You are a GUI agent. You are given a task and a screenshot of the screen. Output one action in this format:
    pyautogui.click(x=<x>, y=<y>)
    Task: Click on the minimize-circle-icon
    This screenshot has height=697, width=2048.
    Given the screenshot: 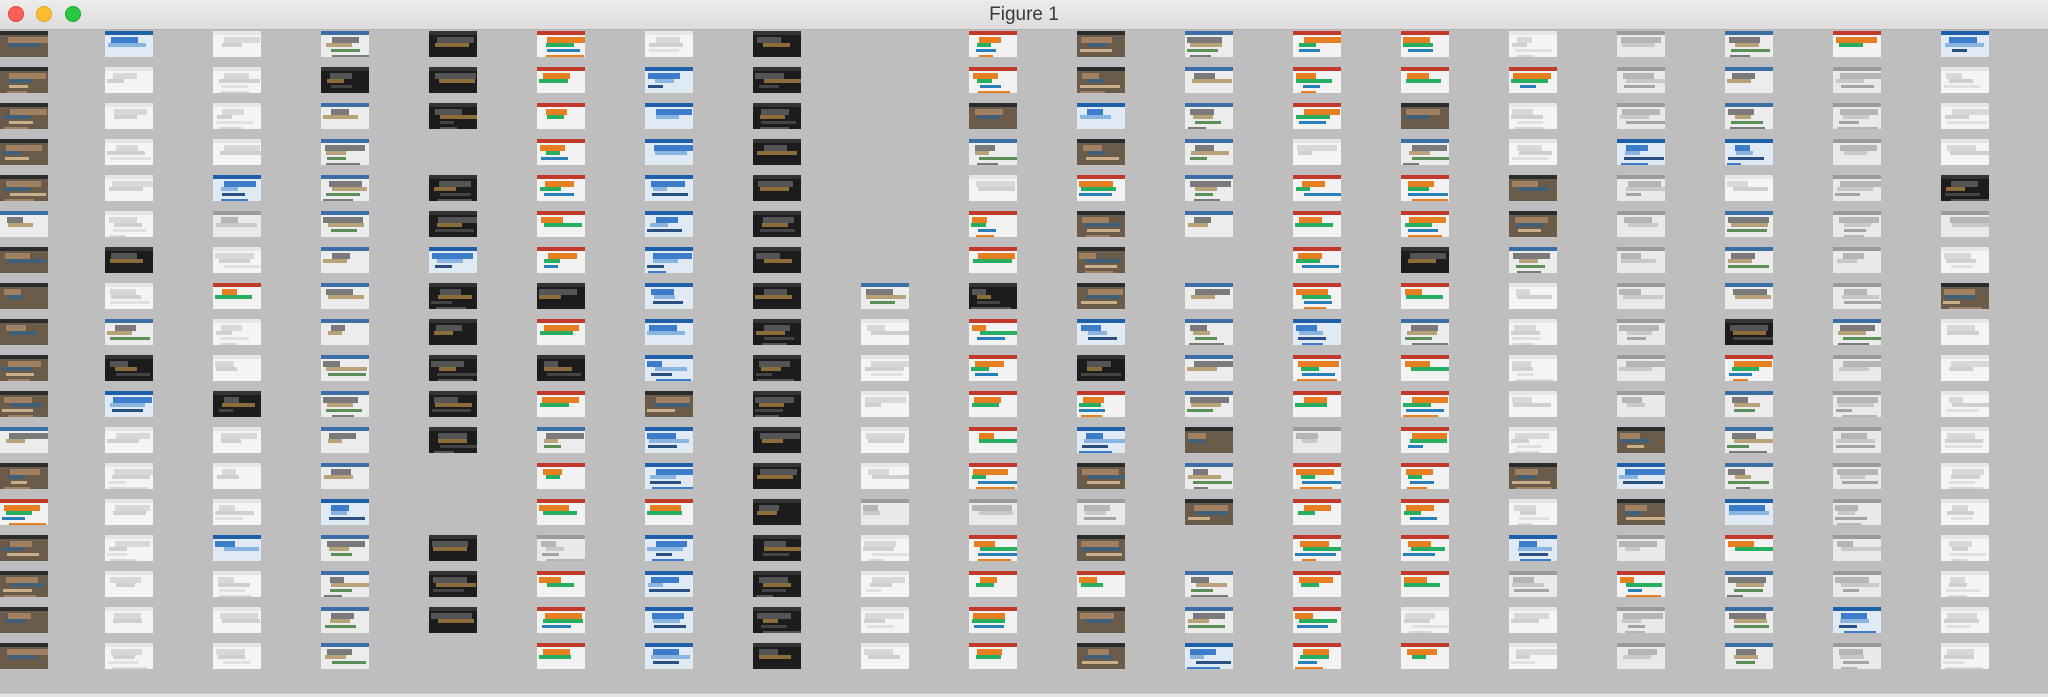 What is the action you would take?
    pyautogui.click(x=44, y=14)
    